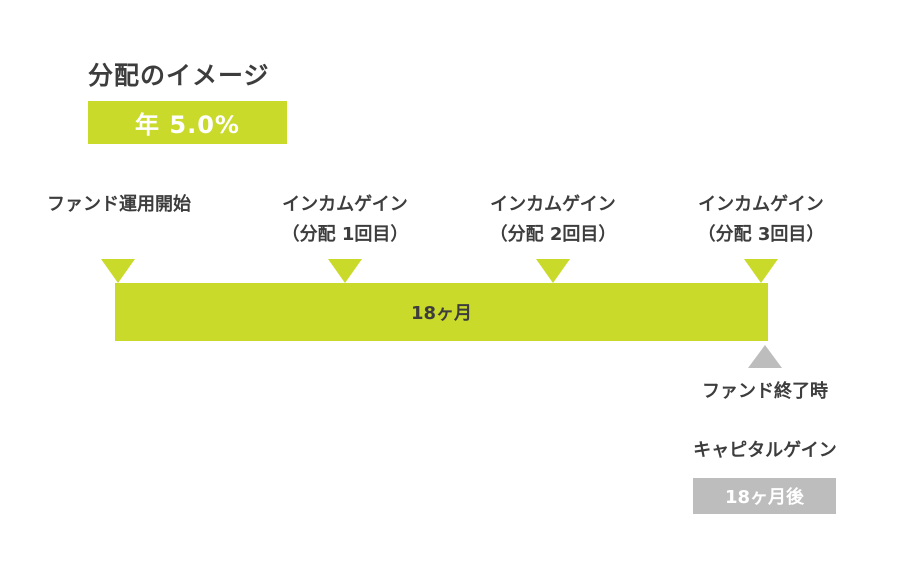  Describe the element at coordinates (765, 391) in the screenshot. I see `end-label: ファンド終了時` at that location.